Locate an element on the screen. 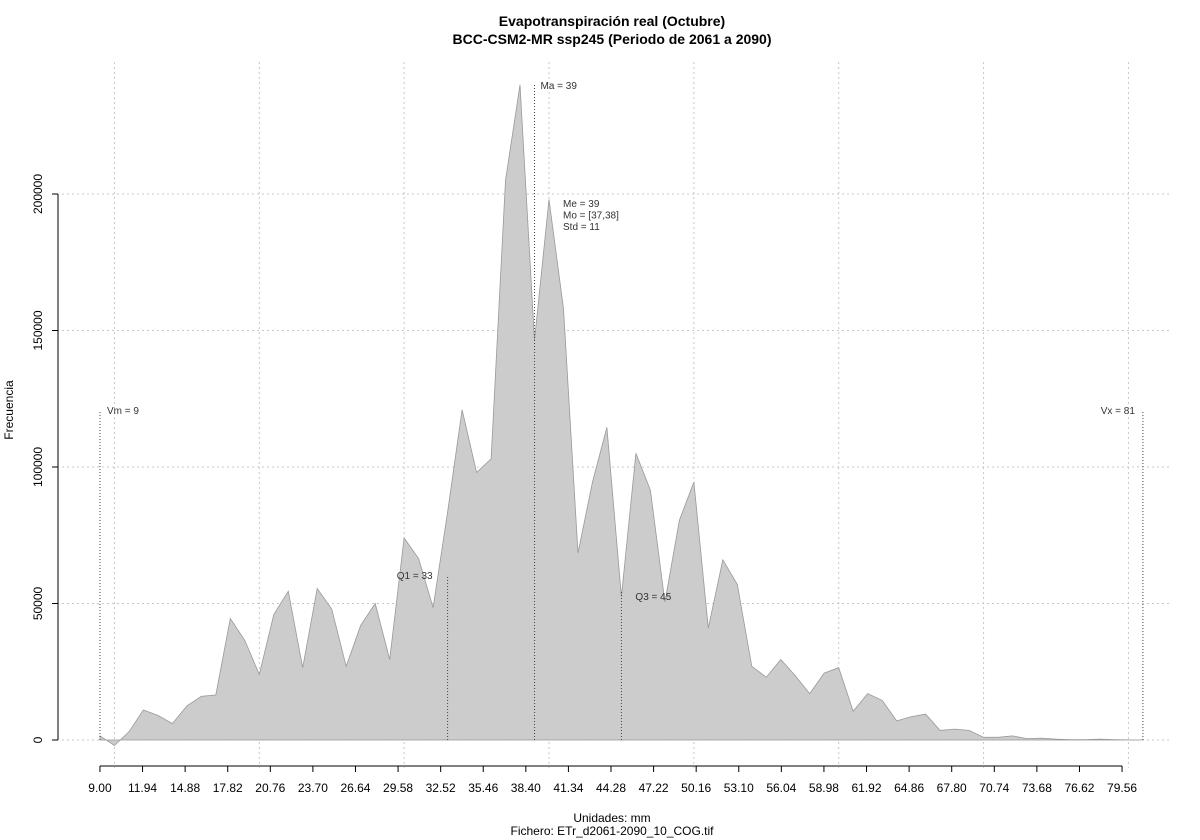 The image size is (1200, 840). x-tick-label: 17.82 is located at coordinates (228, 788).